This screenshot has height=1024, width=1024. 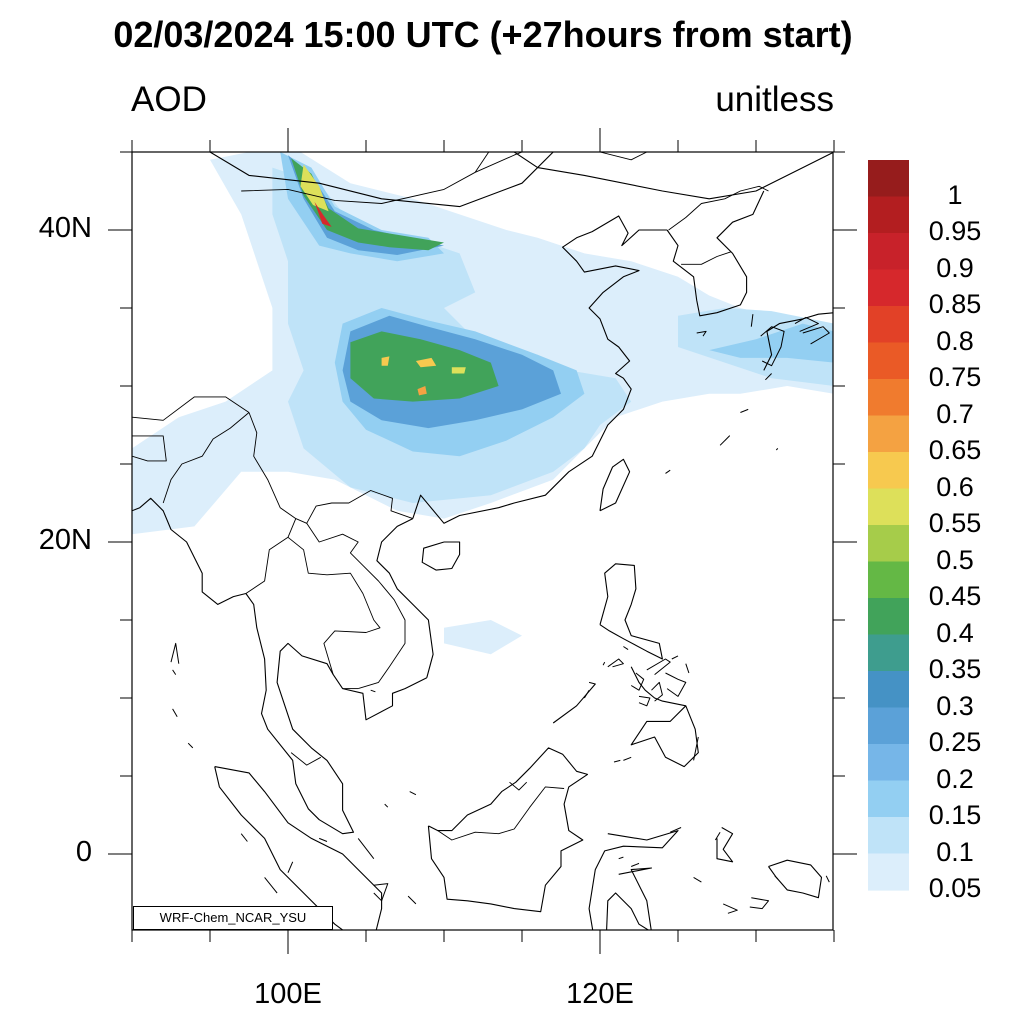 I want to click on colorbar-label: 0.05, so click(x=955, y=888).